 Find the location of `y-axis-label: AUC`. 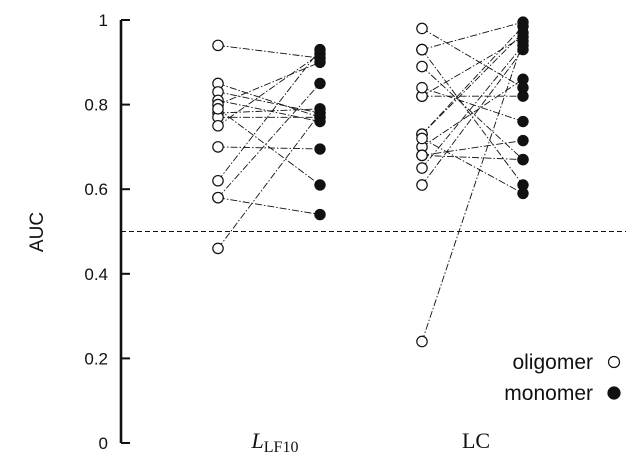

y-axis-label: AUC is located at coordinates (37, 232).